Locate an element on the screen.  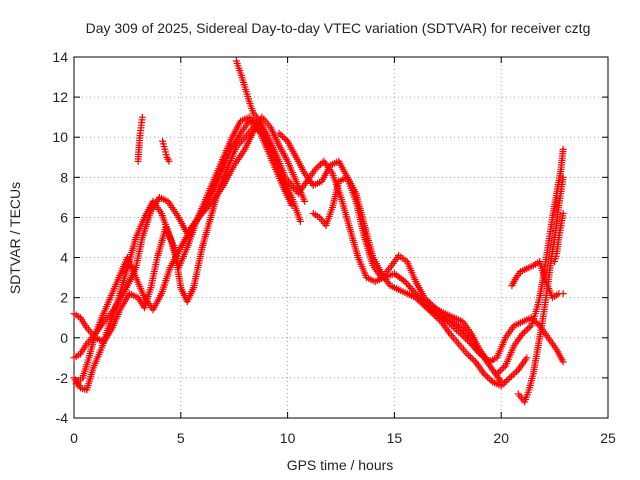
y-tick-label: -2 is located at coordinates (62, 378).